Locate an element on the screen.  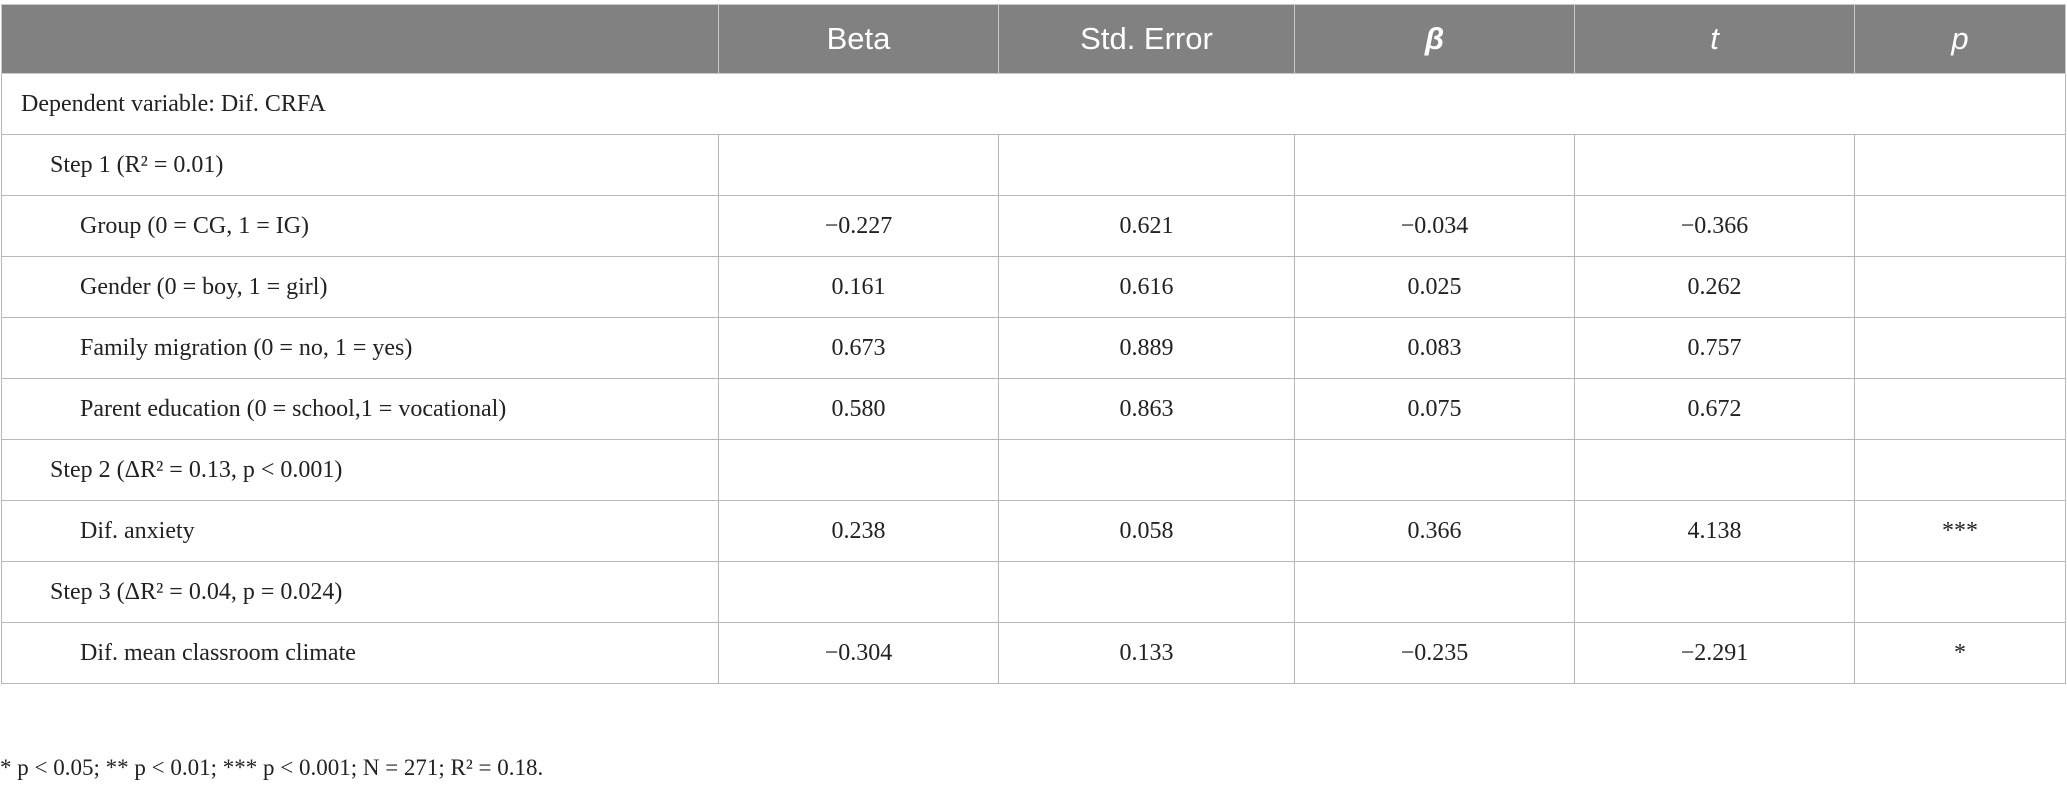
t-cell: 4.138 is located at coordinates (1714, 531).